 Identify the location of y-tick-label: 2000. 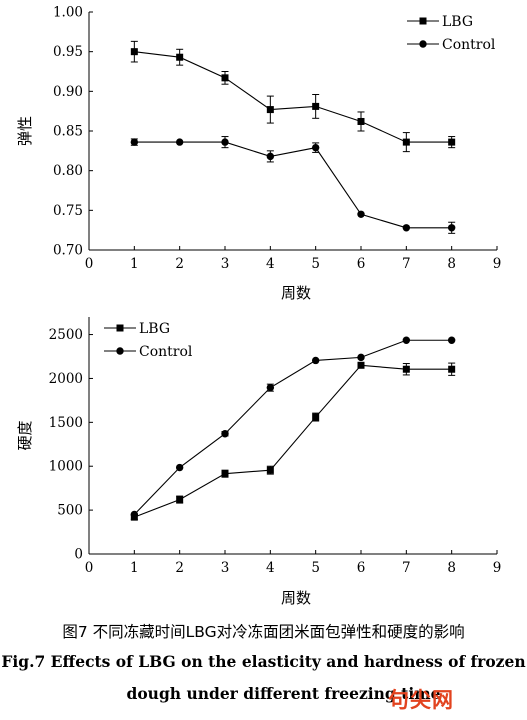
(66, 379).